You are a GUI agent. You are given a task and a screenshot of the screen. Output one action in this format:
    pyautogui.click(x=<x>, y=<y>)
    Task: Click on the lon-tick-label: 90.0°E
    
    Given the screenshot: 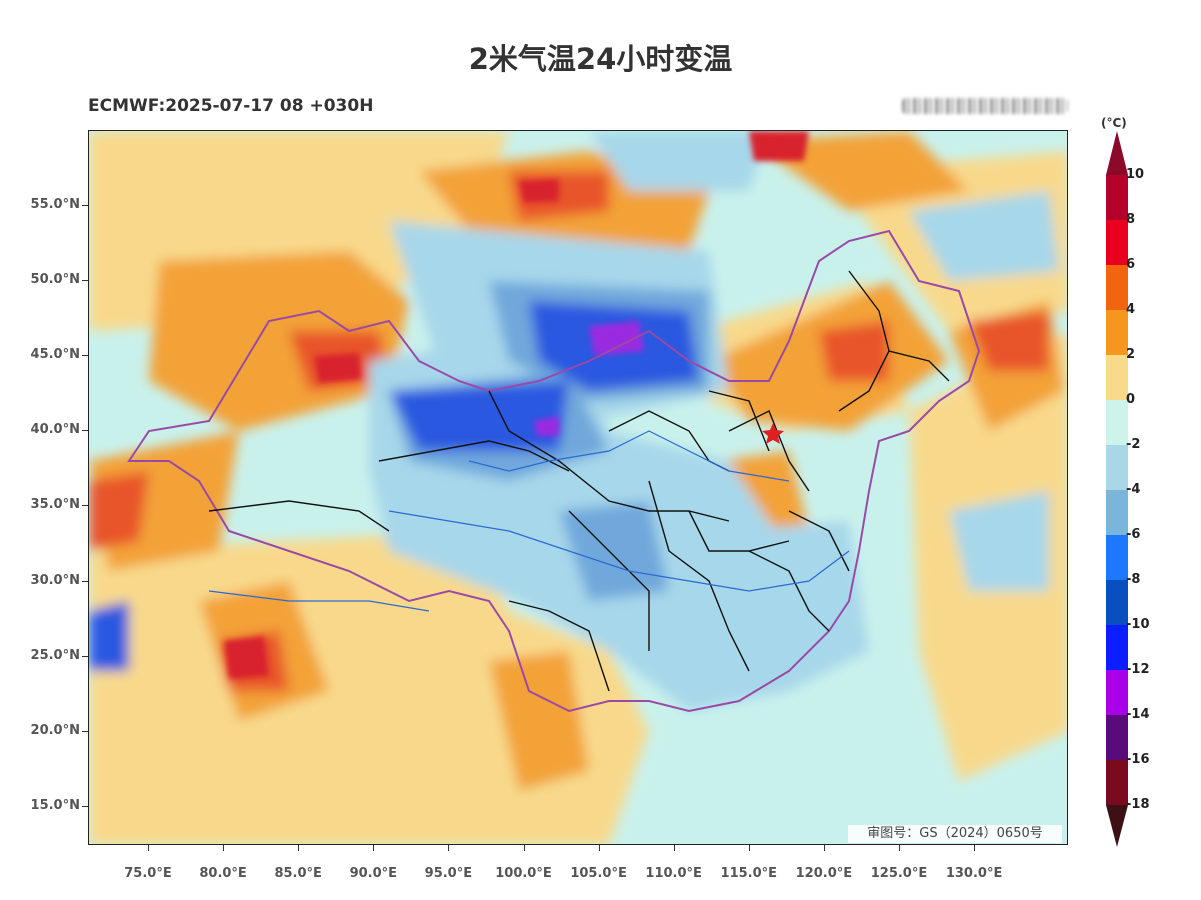 What is the action you would take?
    pyautogui.click(x=373, y=873)
    